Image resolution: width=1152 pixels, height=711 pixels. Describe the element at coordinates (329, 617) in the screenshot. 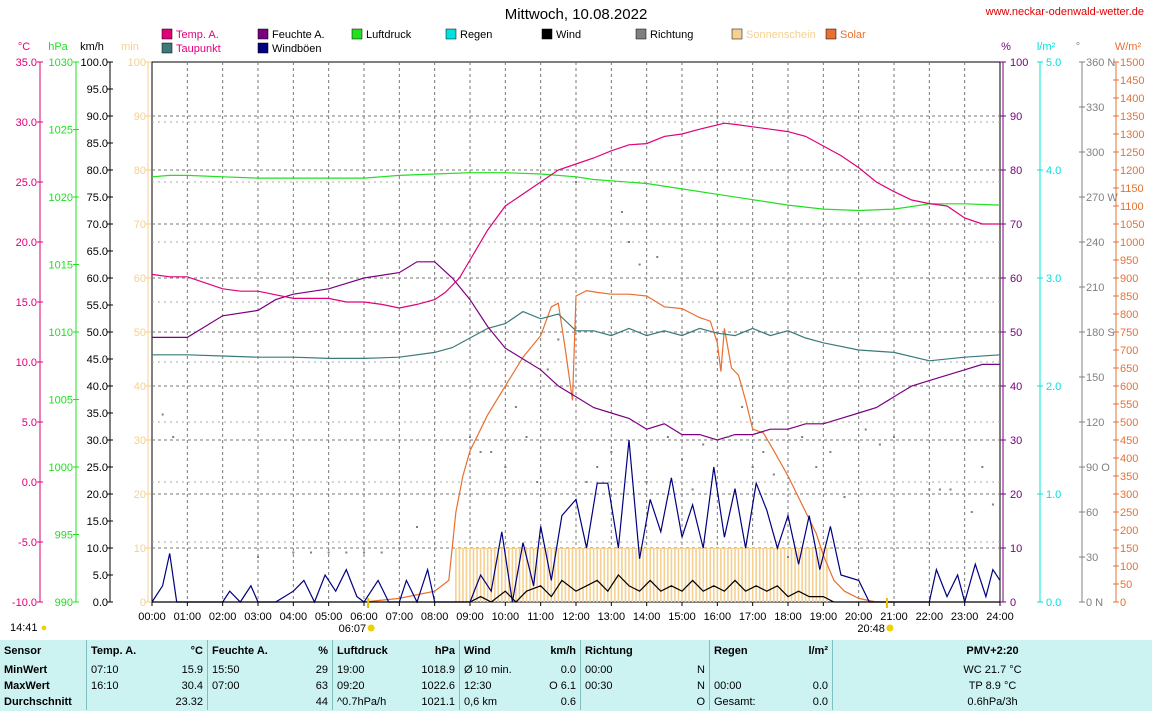

I see `x-tick-label: 05:00` at that location.